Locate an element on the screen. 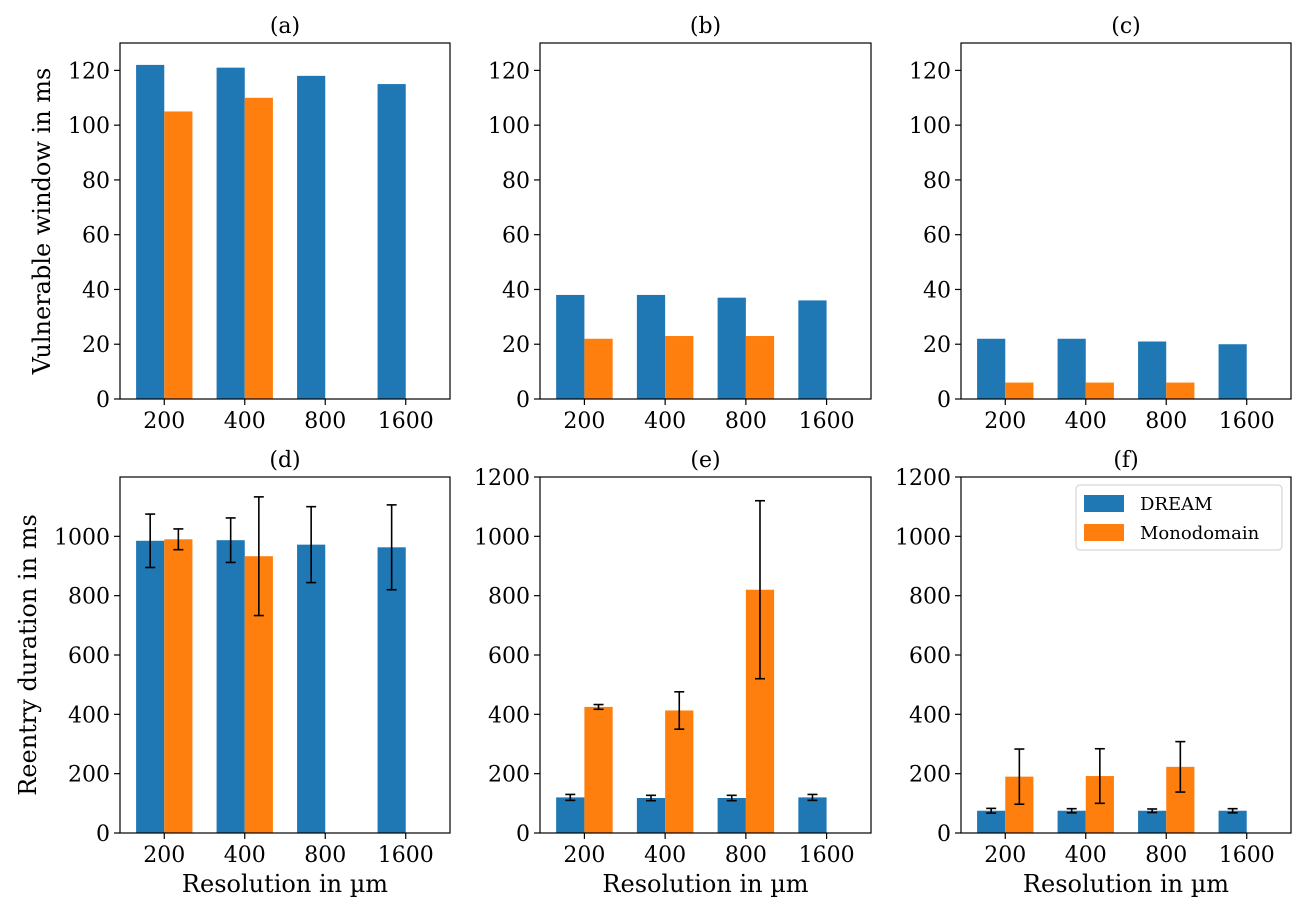 The height and width of the screenshot is (915, 1308). y-tick-label: 60 is located at coordinates (937, 236).